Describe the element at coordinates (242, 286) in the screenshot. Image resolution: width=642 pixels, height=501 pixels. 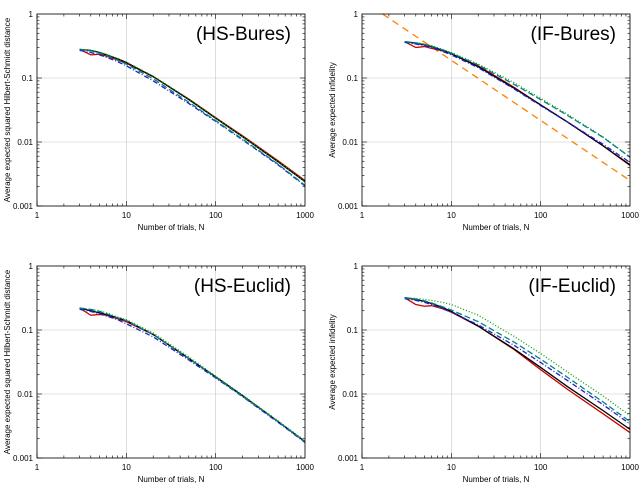
I see `panel-title: (HS-Euclid)` at that location.